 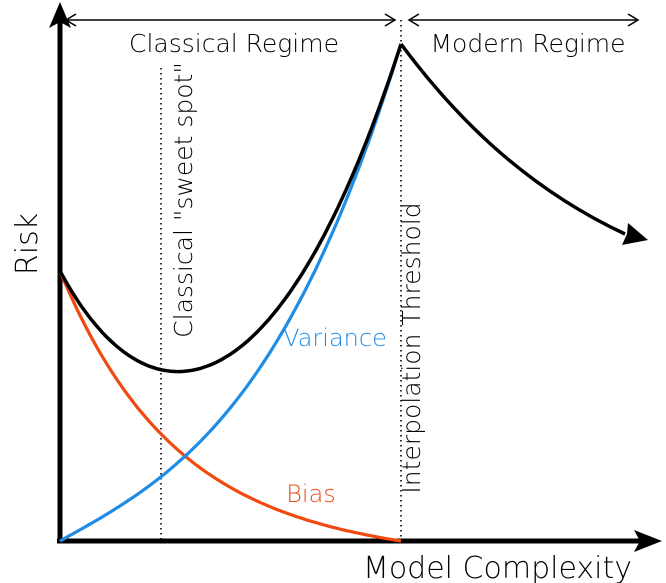 I want to click on classical-regime-label: Classical Regime, so click(x=234, y=43).